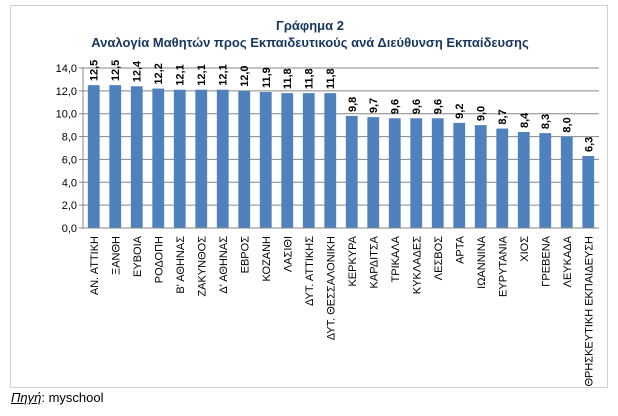 The image size is (618, 416). I want to click on category-label: ΛΑΣΙΘΙ, so click(288, 254).